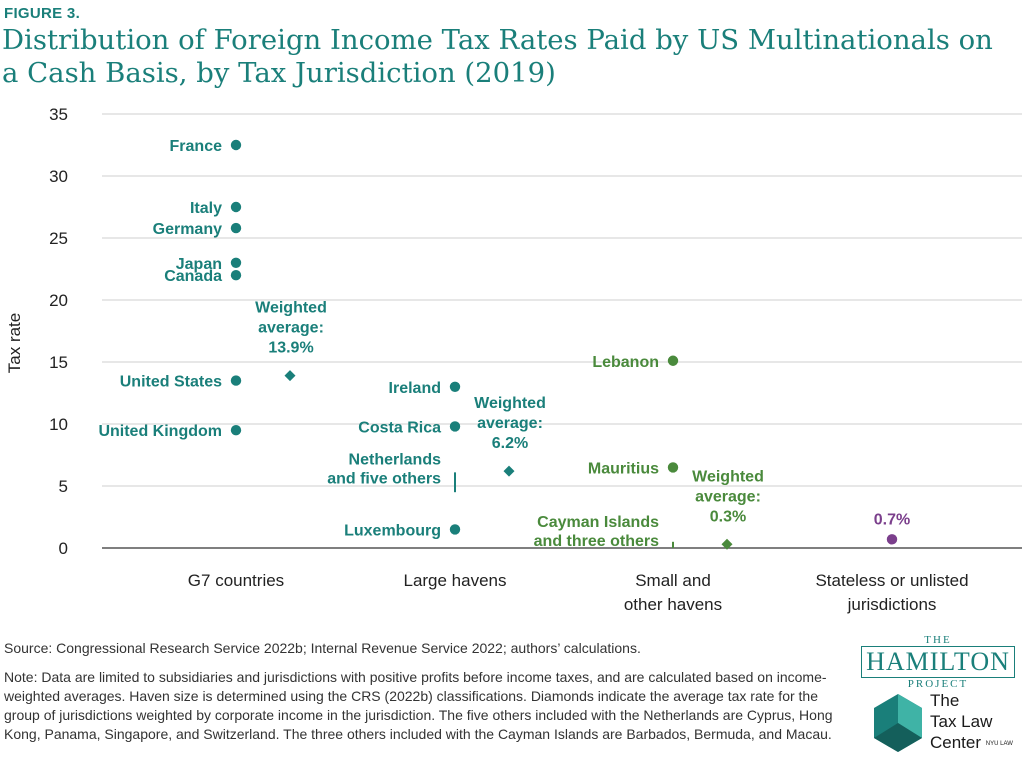  I want to click on data-label: and three others, so click(596, 541).